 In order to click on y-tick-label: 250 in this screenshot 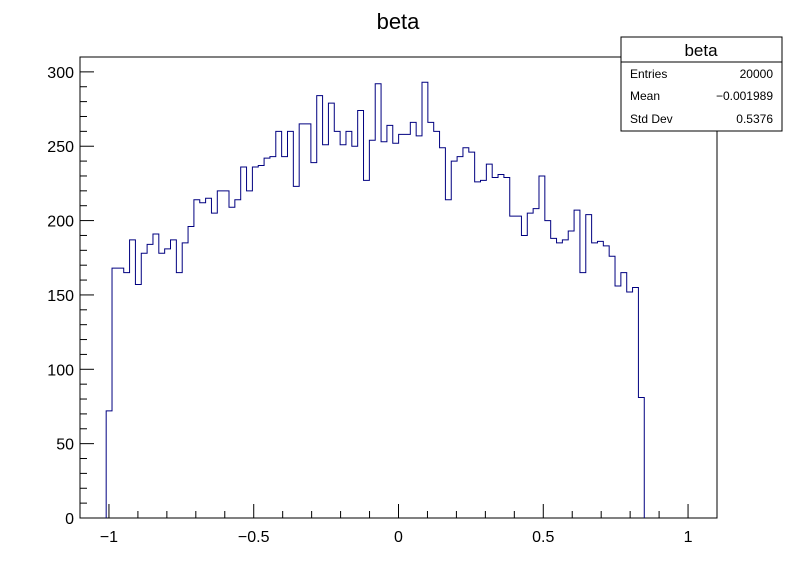, I will do `click(60, 147)`.